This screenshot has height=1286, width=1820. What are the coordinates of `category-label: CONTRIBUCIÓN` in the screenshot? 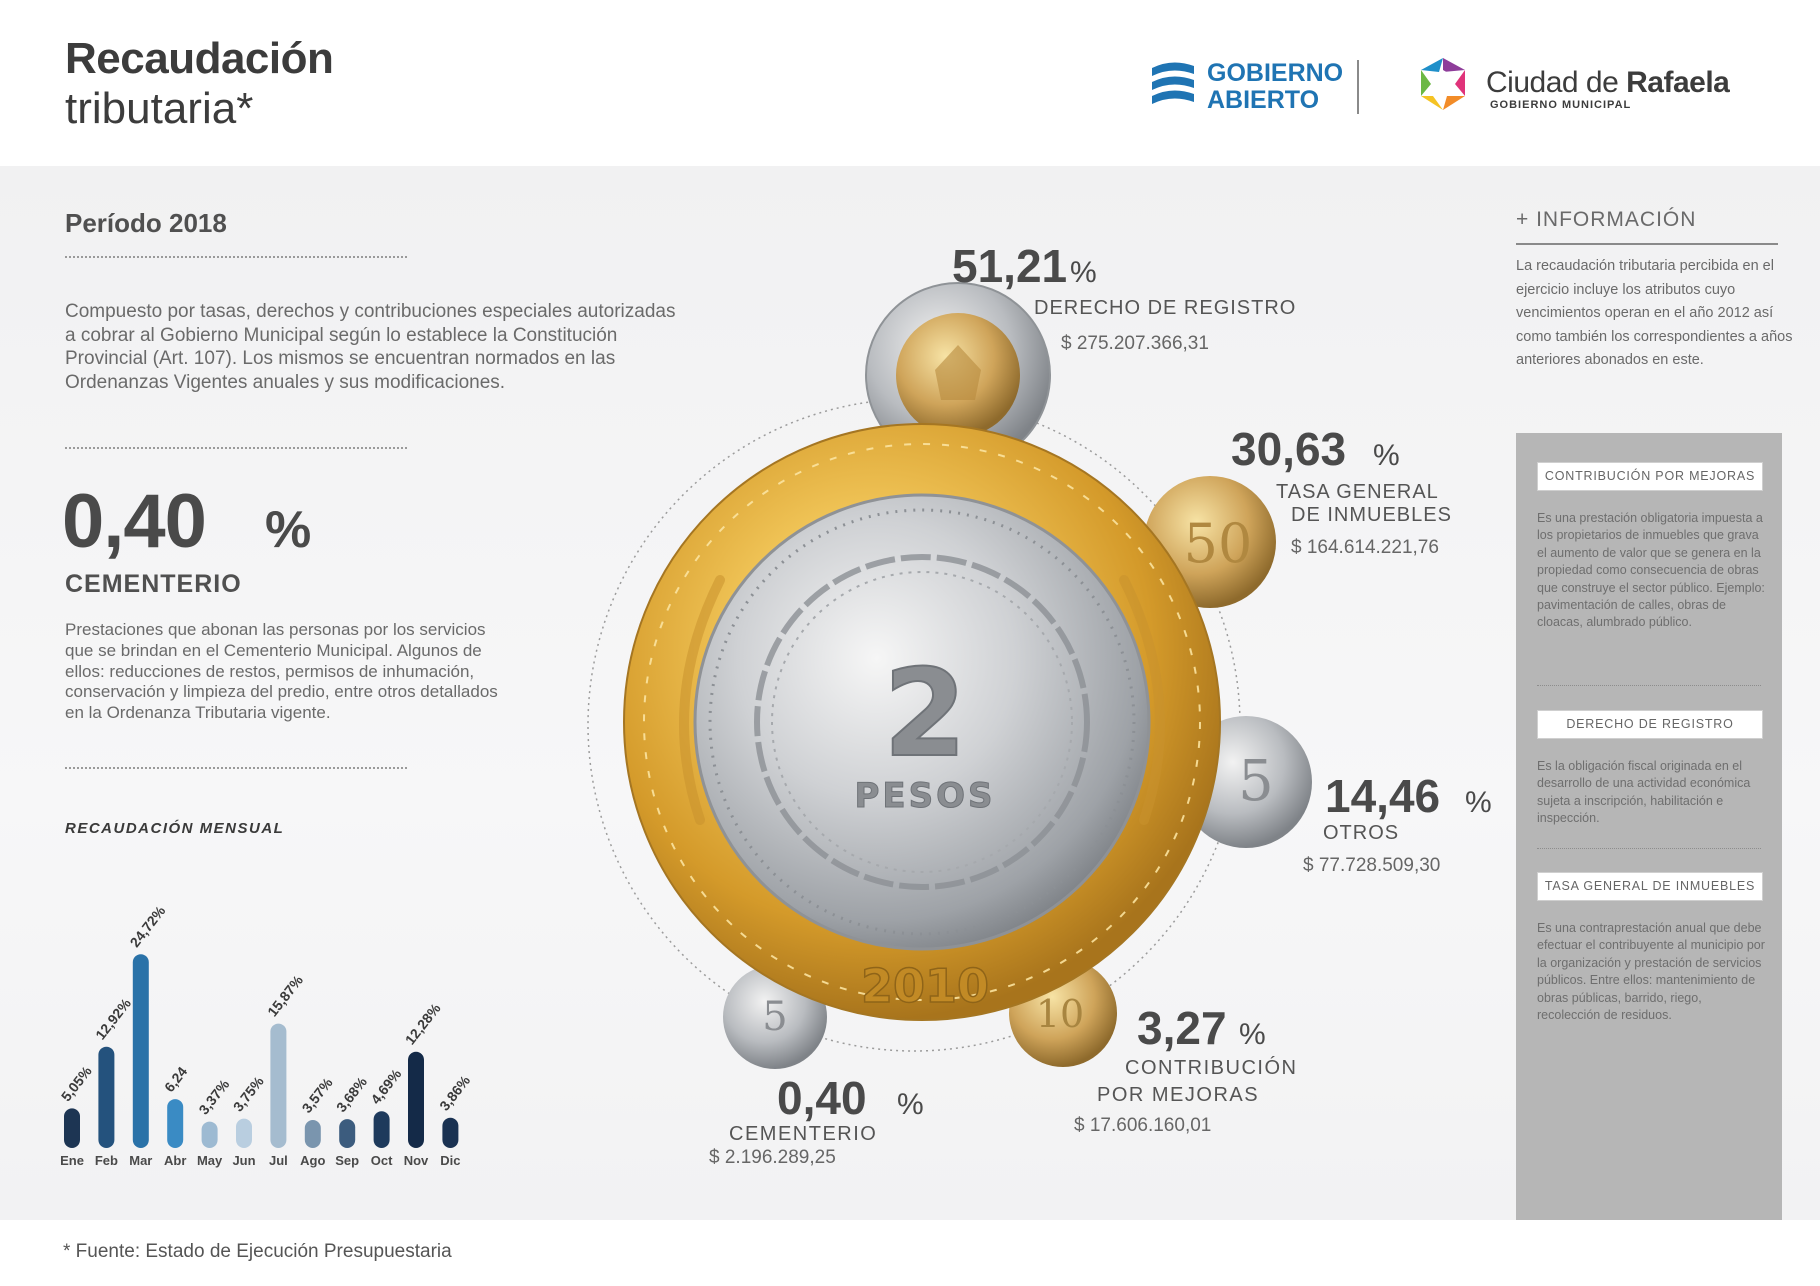 It's located at (1211, 1067).